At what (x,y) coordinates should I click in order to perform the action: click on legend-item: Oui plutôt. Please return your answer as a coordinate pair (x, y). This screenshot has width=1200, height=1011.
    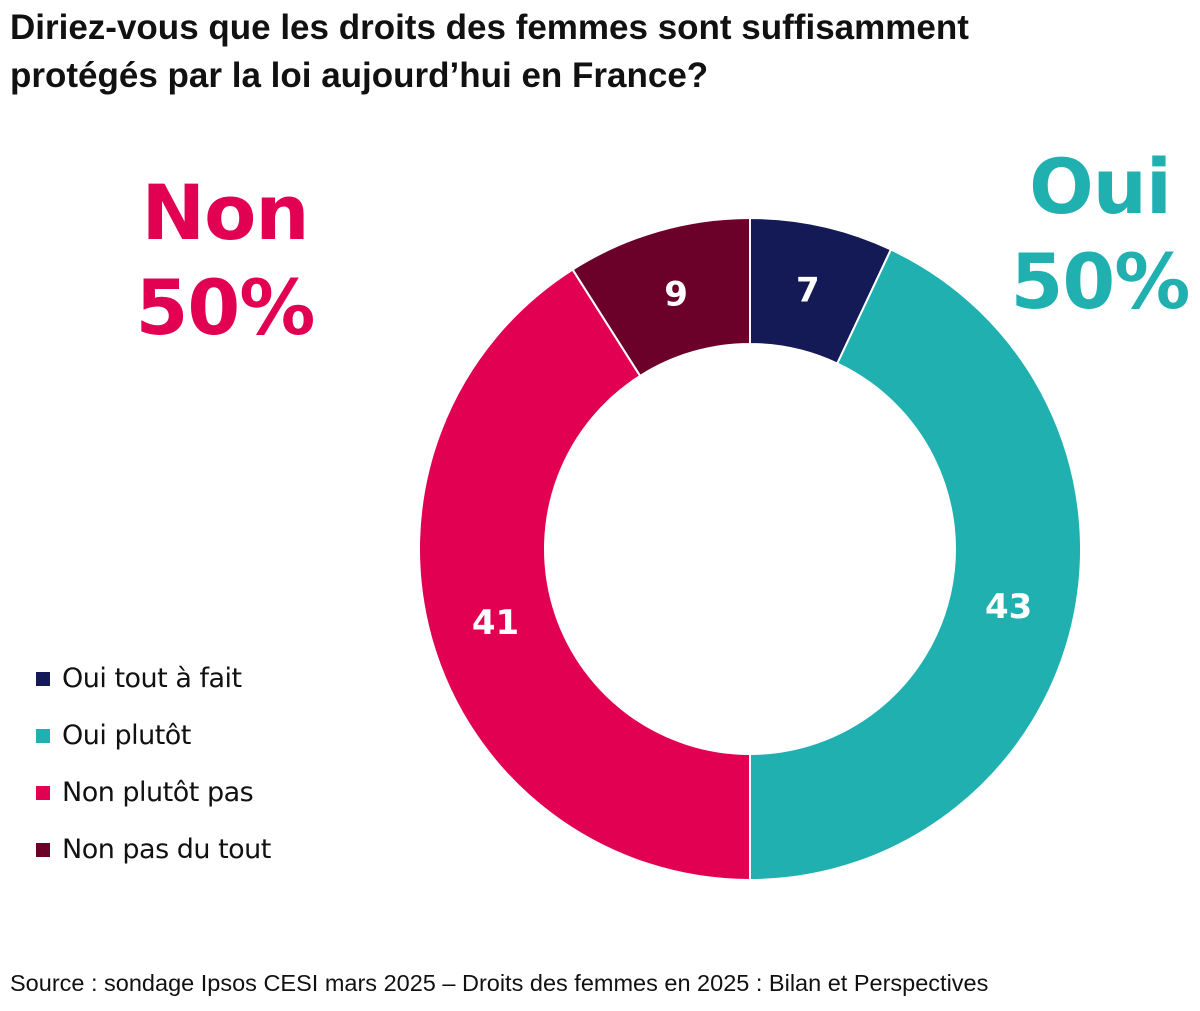
    Looking at the image, I should click on (153, 735).